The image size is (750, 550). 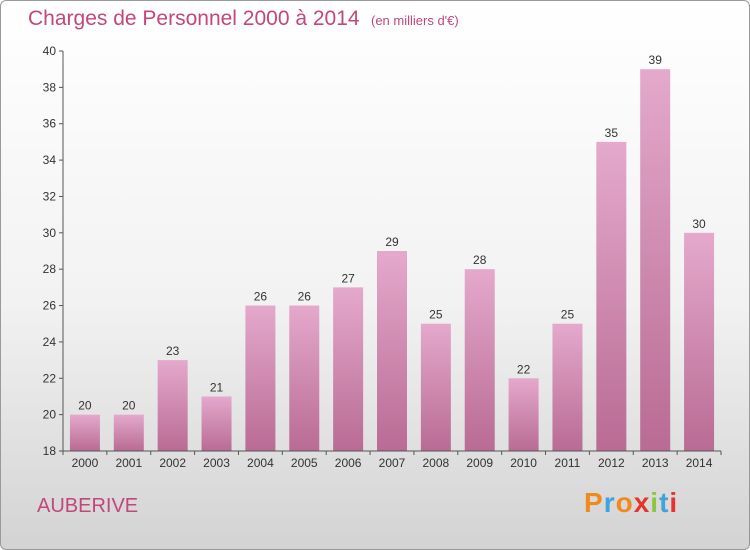 I want to click on data-label-2010: 22, so click(x=524, y=369).